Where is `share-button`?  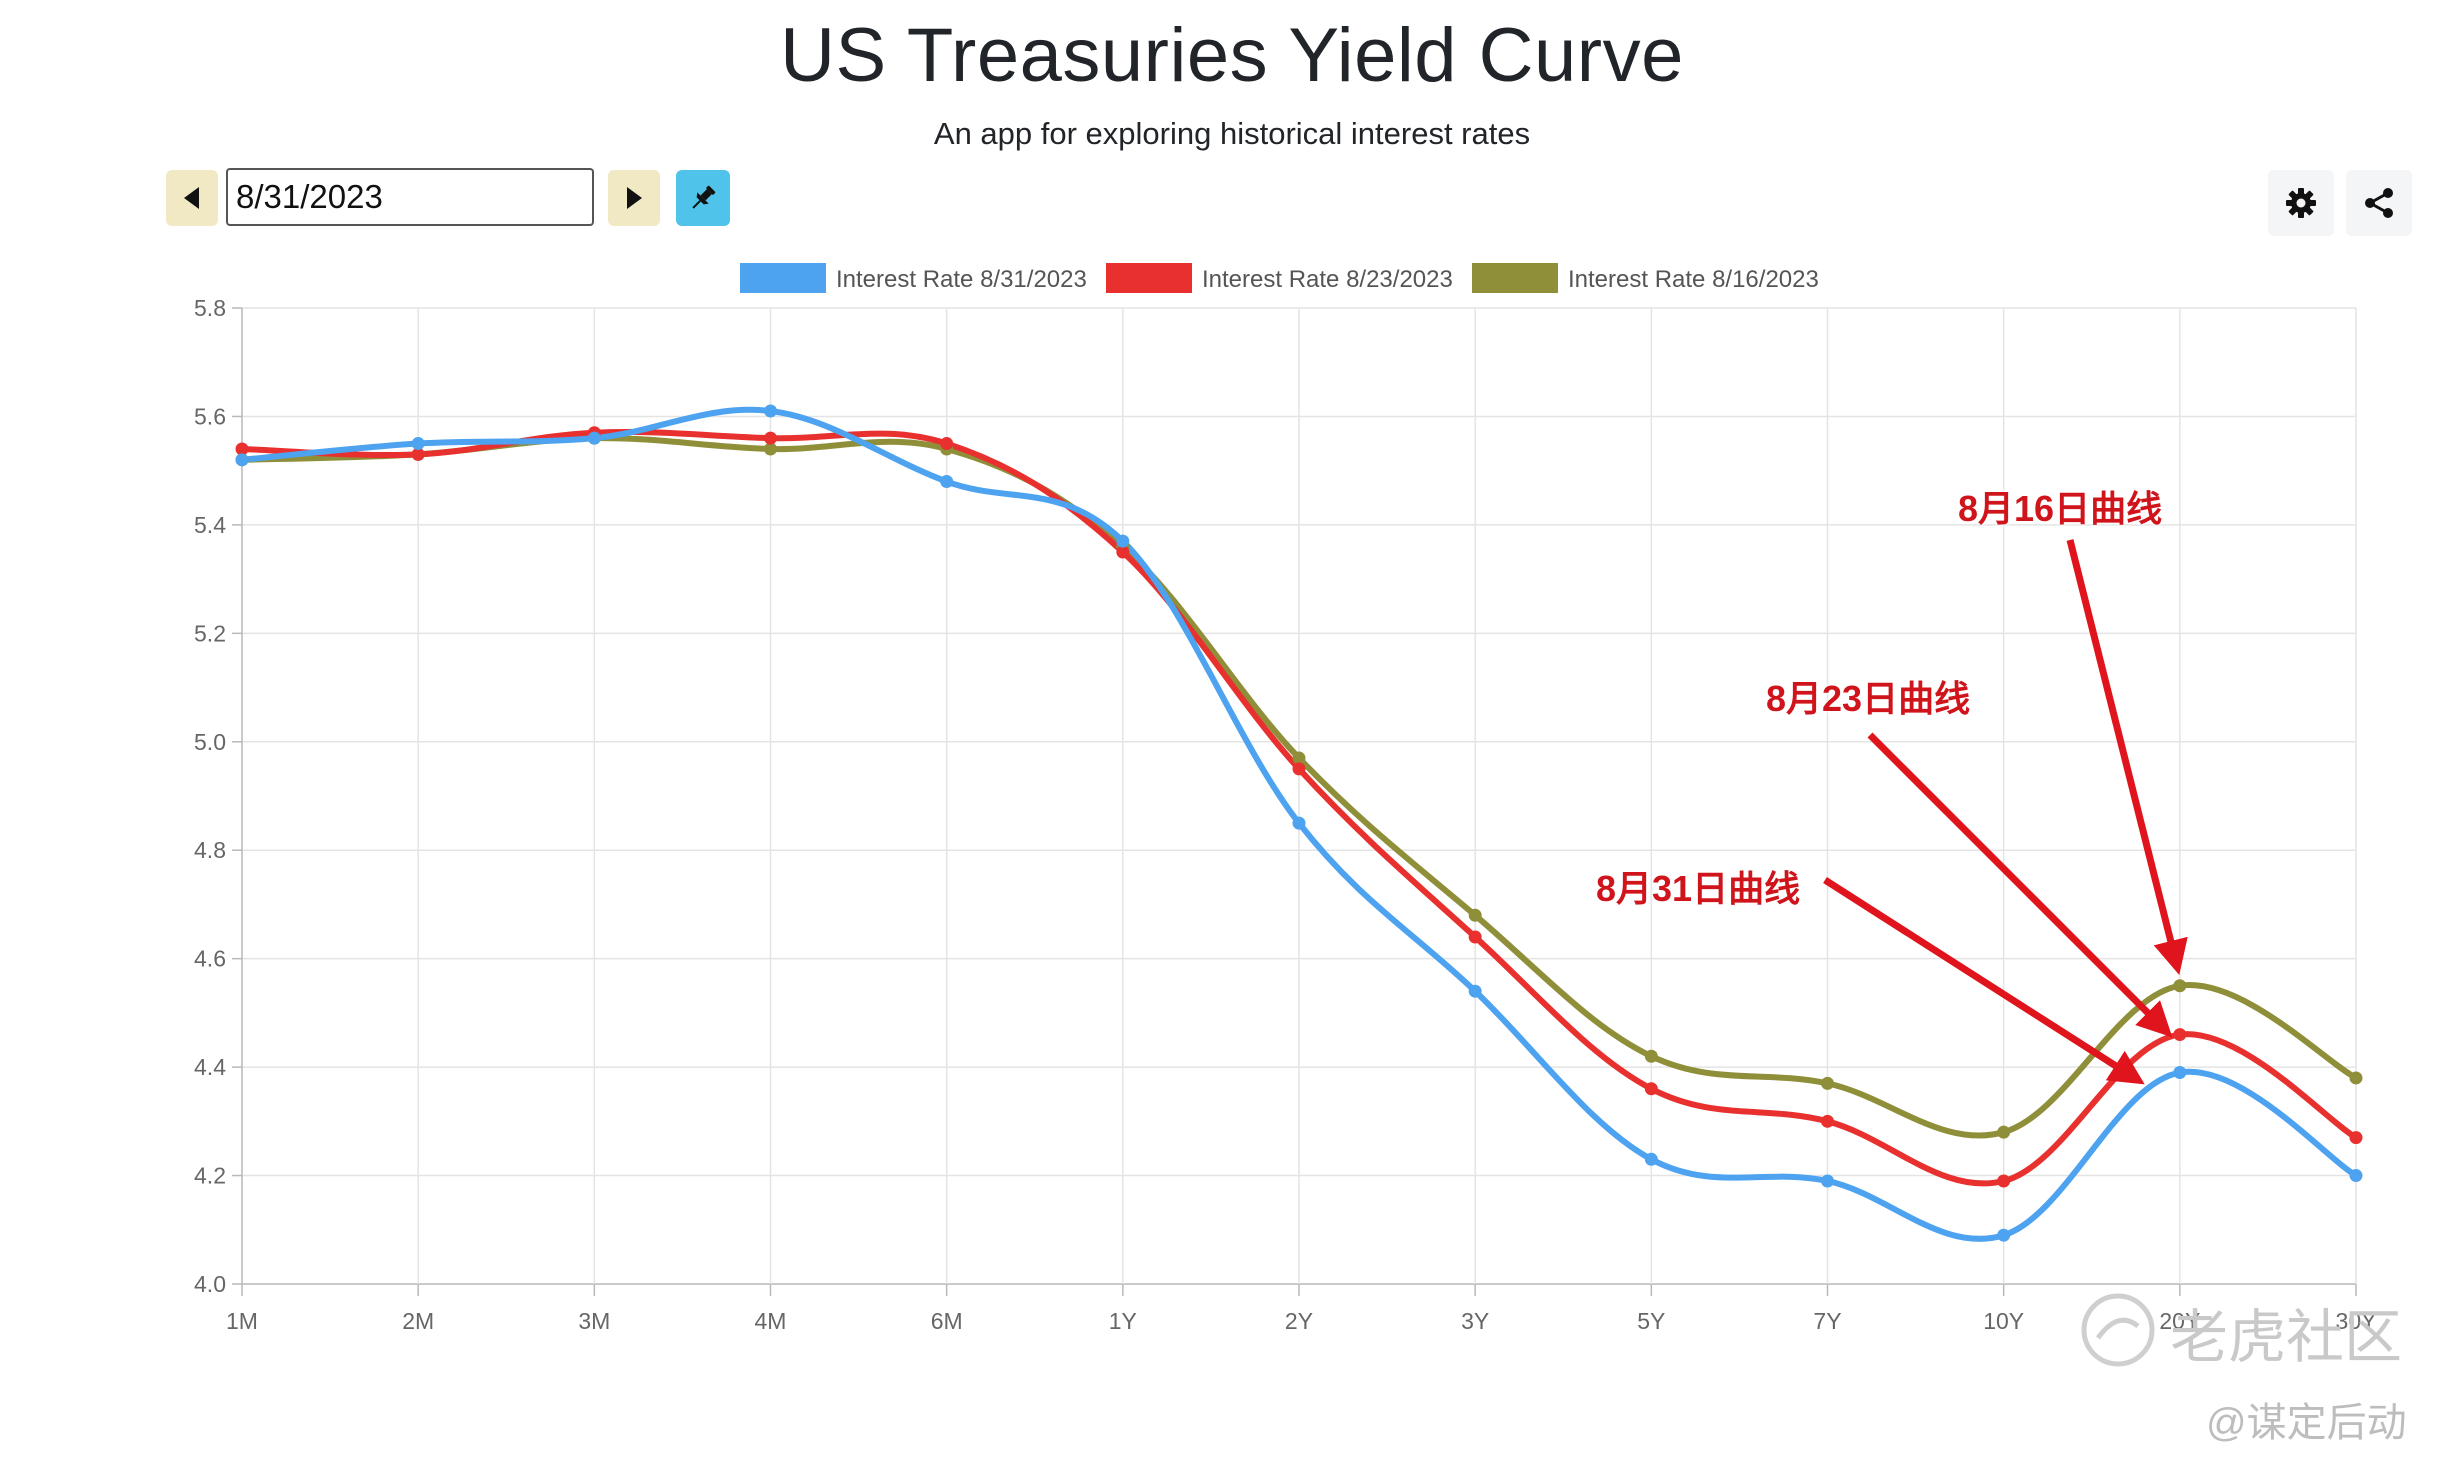
share-button is located at coordinates (2379, 203).